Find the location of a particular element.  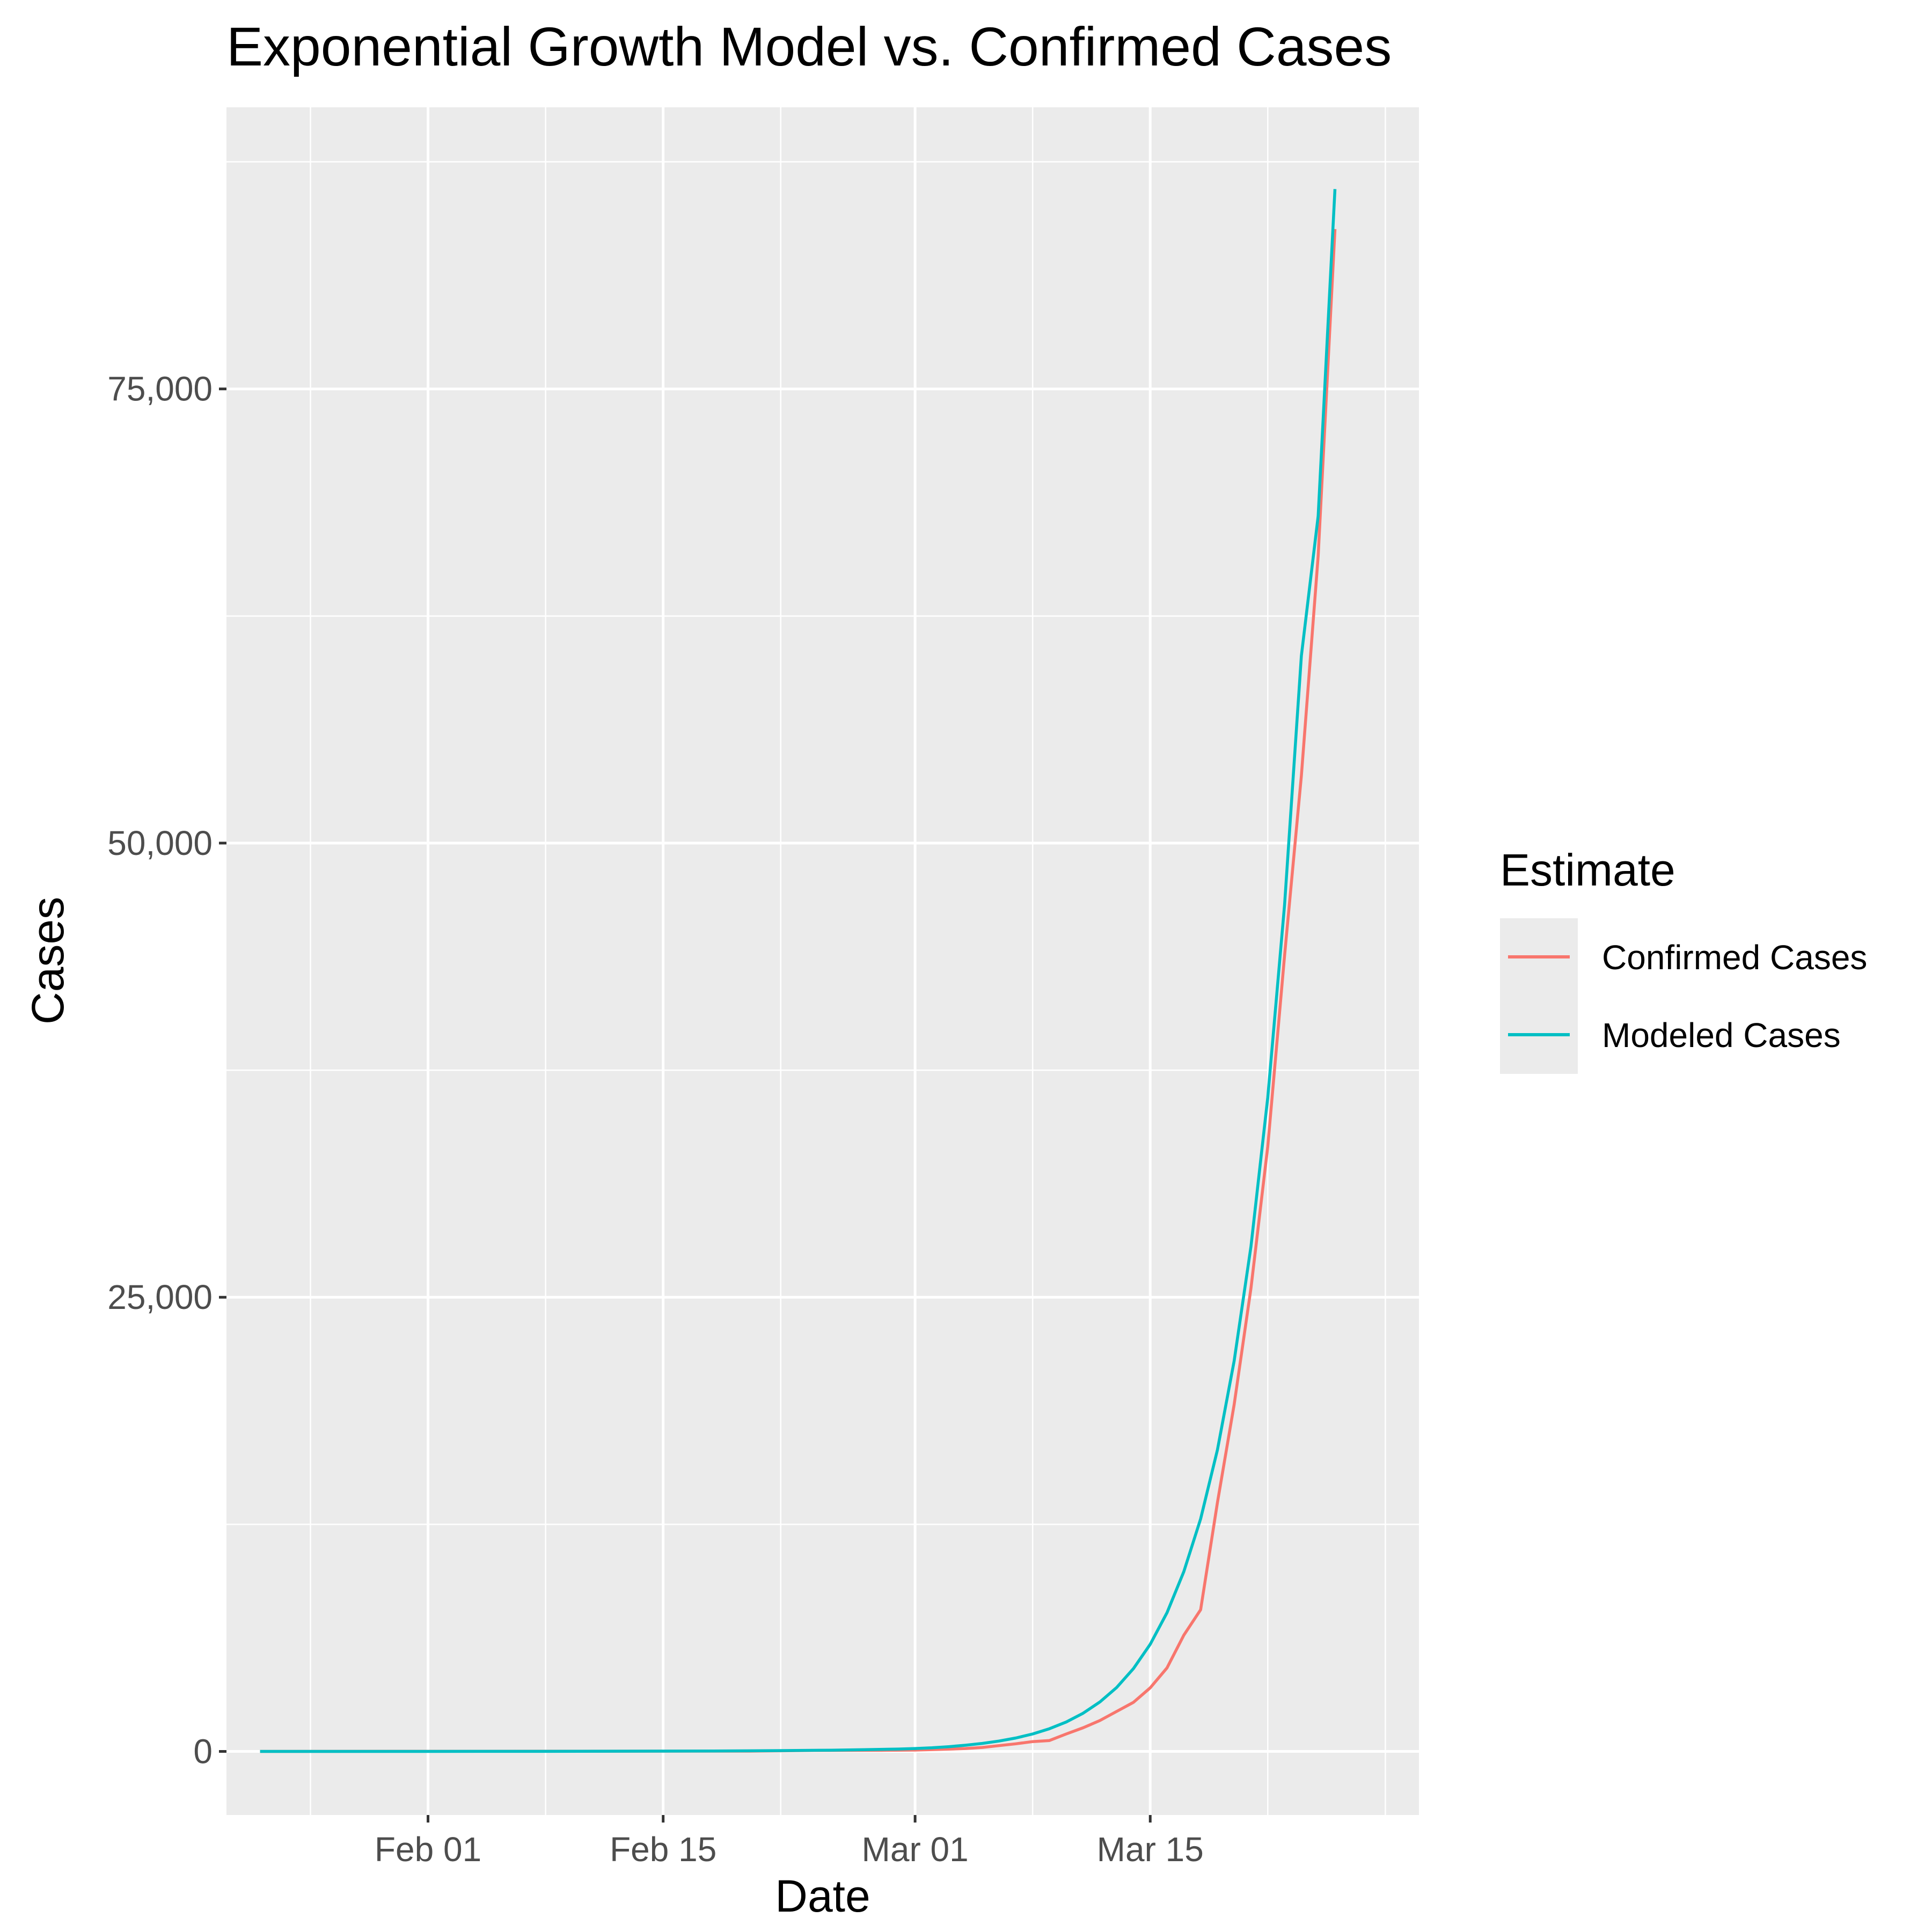

x-tick-label: Mar 01 is located at coordinates (915, 1849).